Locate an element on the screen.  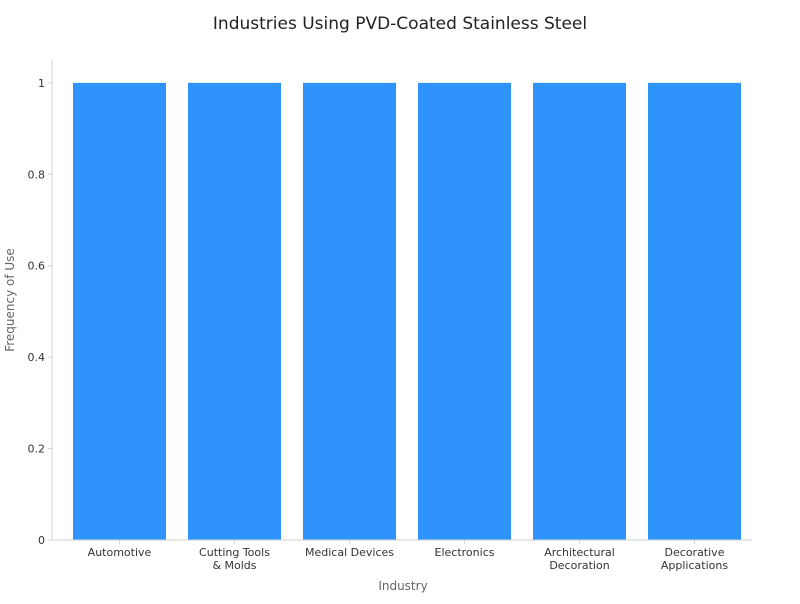
x-tick-label: Electronics is located at coordinates (465, 552).